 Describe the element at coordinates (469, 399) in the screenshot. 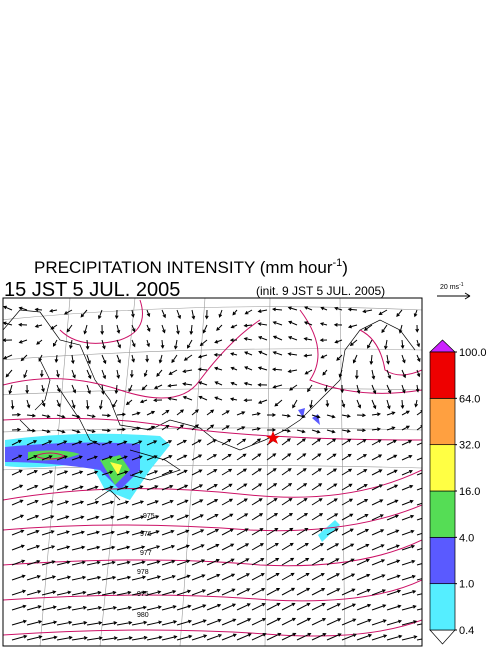

I see `colorbar-label: 64.0` at that location.